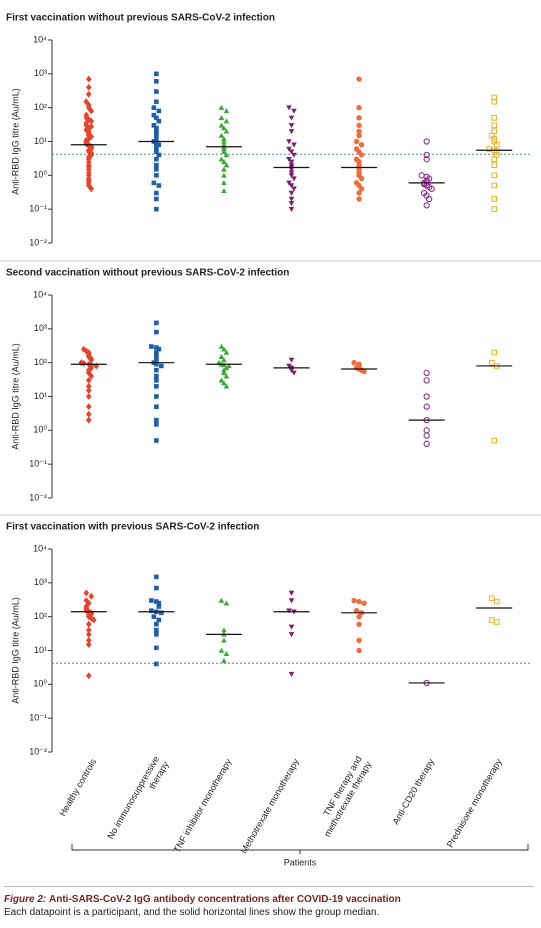 The image size is (541, 928). I want to click on y-tick-label: 10¹, so click(40, 650).